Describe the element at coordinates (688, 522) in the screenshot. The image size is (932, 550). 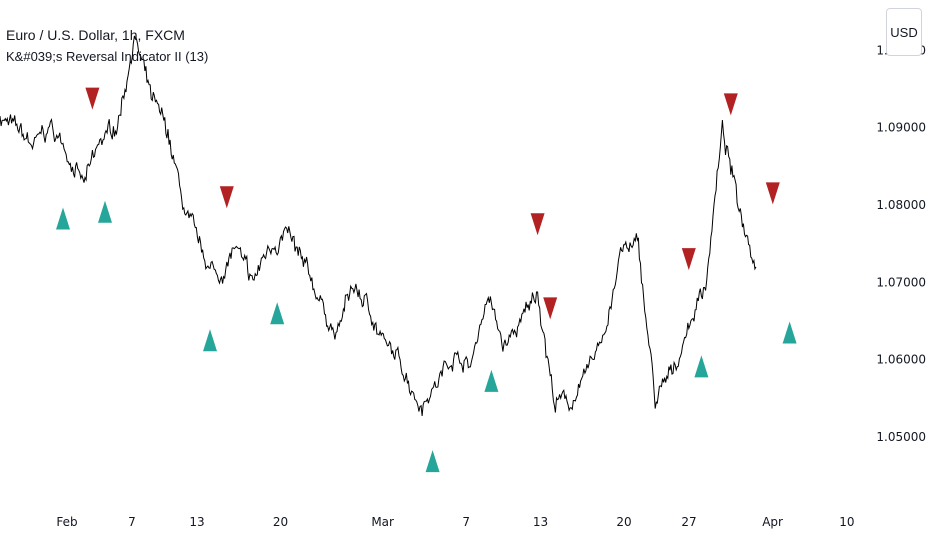
I see `time-tick-label: 27` at that location.